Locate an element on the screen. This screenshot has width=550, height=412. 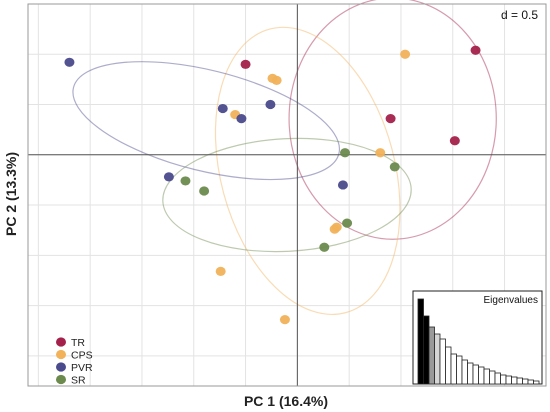
legend-marker-pvr is located at coordinates (61, 367).